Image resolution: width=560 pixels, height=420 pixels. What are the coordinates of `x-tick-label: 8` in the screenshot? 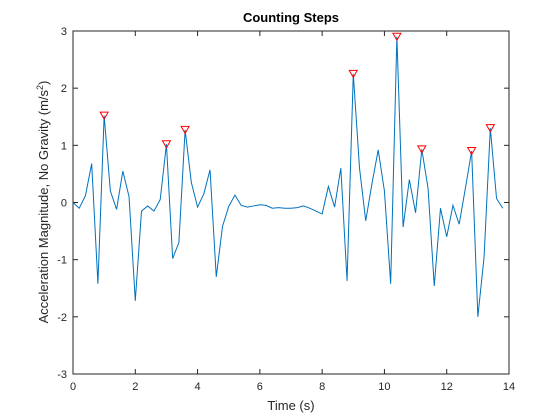 It's located at (322, 387).